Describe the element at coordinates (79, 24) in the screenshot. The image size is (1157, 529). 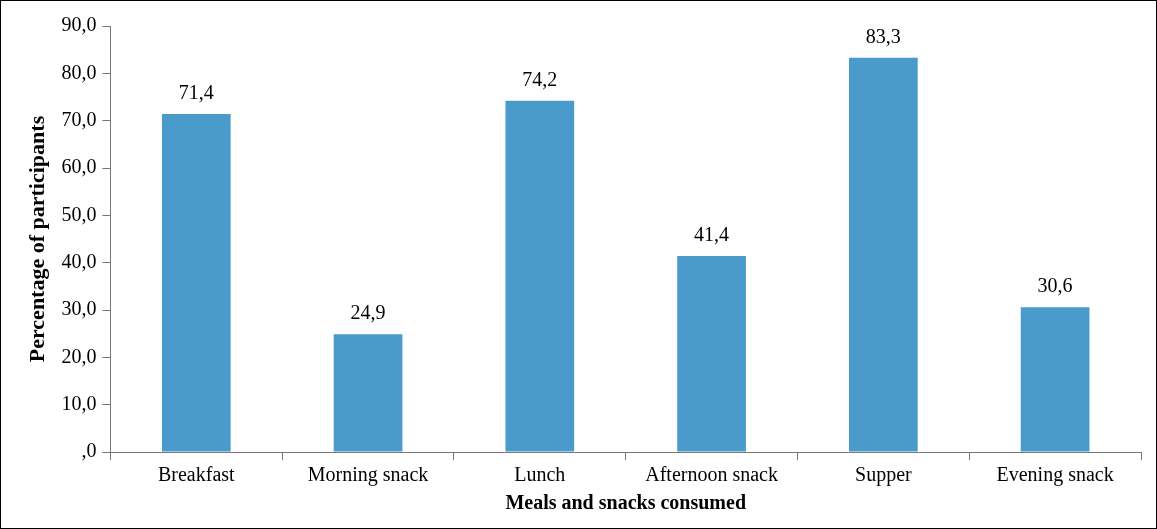
I see `y-tick-label: 90,0` at that location.